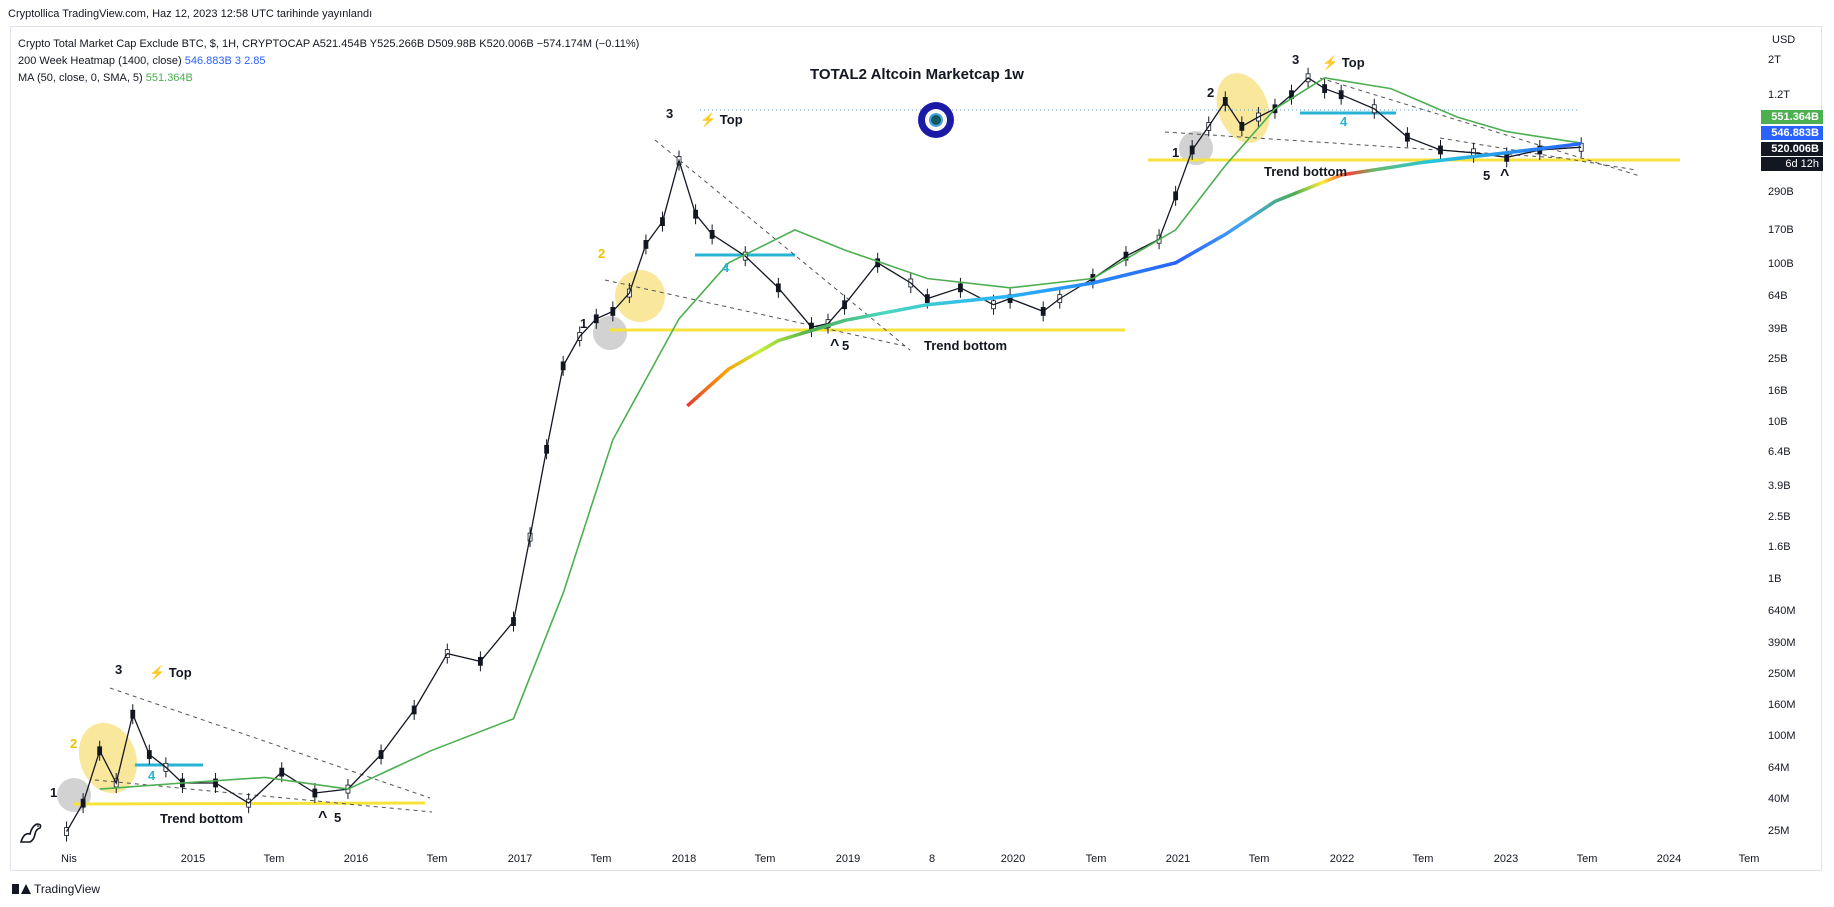 Image resolution: width=1834 pixels, height=907 pixels. Describe the element at coordinates (520, 859) in the screenshot. I see `x-tick-label: 2017` at that location.